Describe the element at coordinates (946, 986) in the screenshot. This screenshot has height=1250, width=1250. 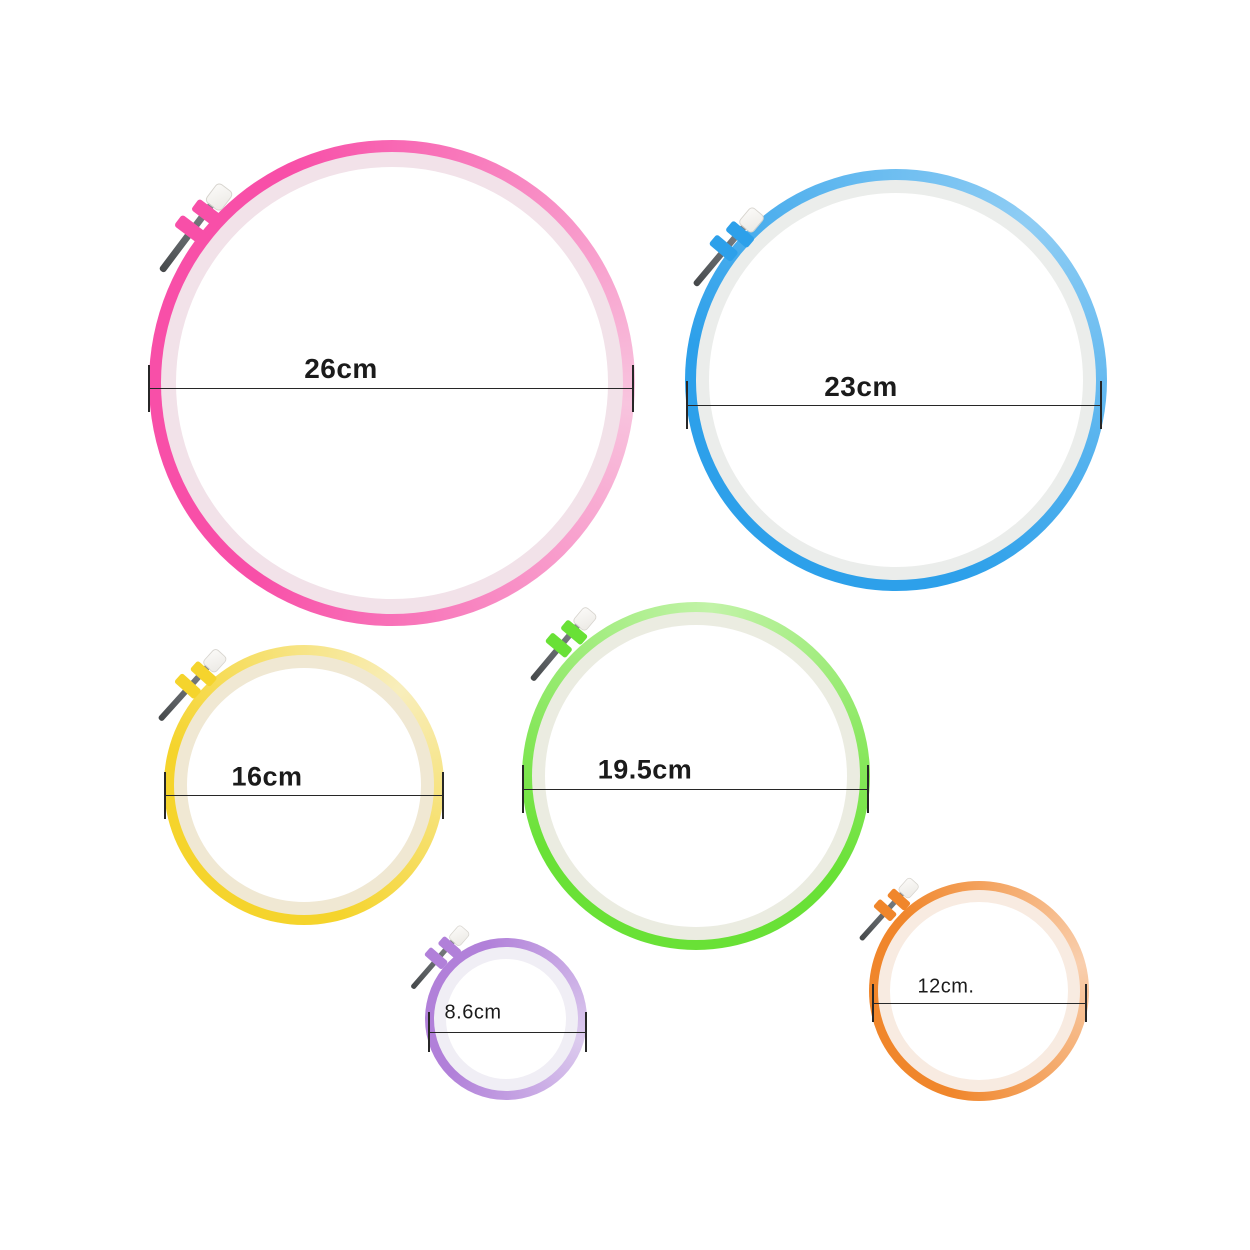
I see `diameter-label: 12cm.` at that location.